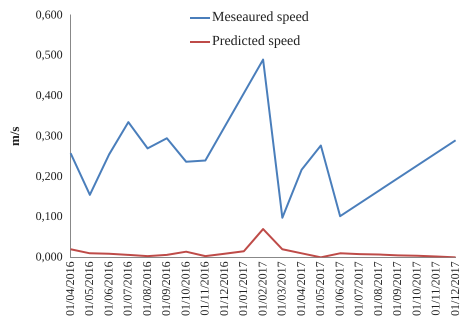 The width and height of the screenshot is (474, 322). I want to click on y-tick-label: 0,500, so click(49, 55).